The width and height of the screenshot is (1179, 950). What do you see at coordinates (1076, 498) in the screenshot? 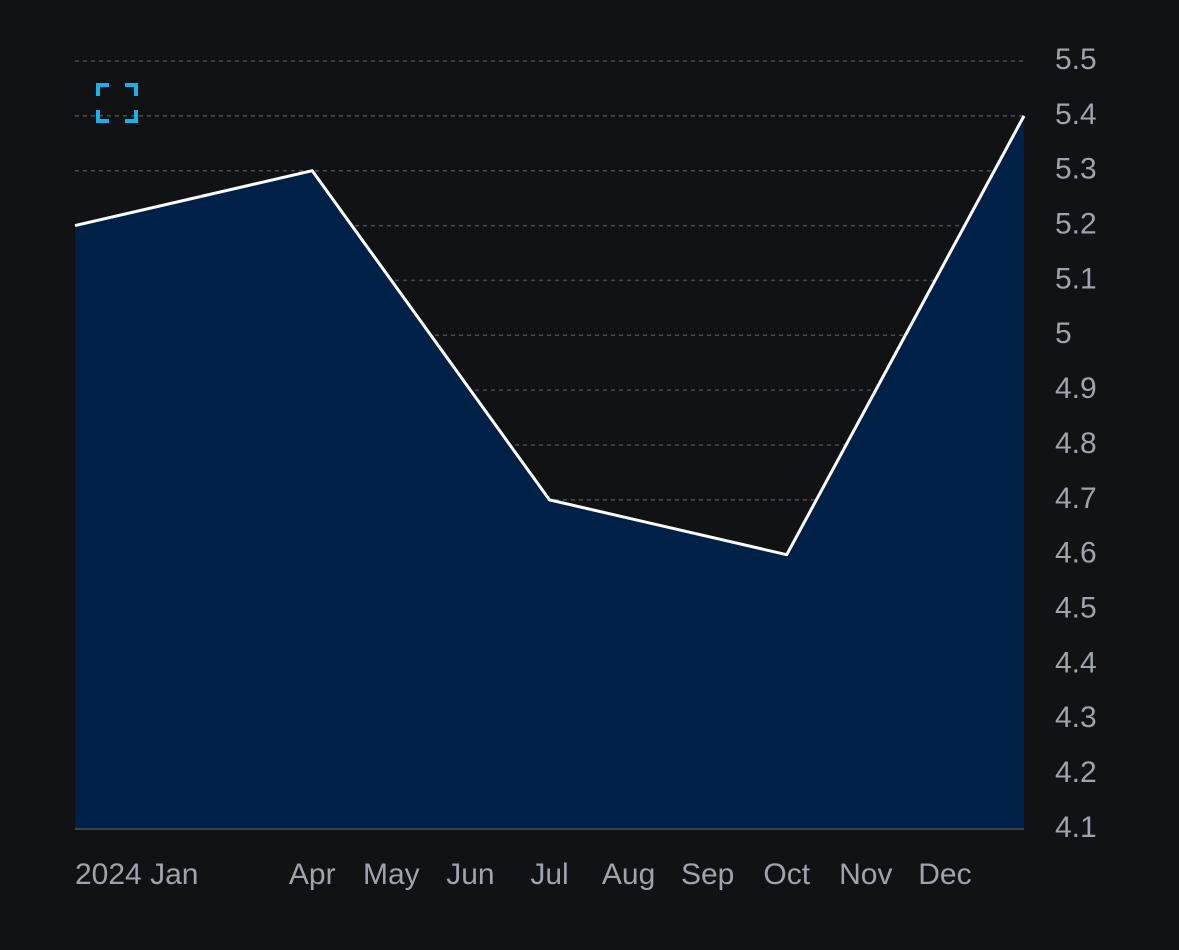
I see `y-tick-label: 4.7` at bounding box center [1076, 498].